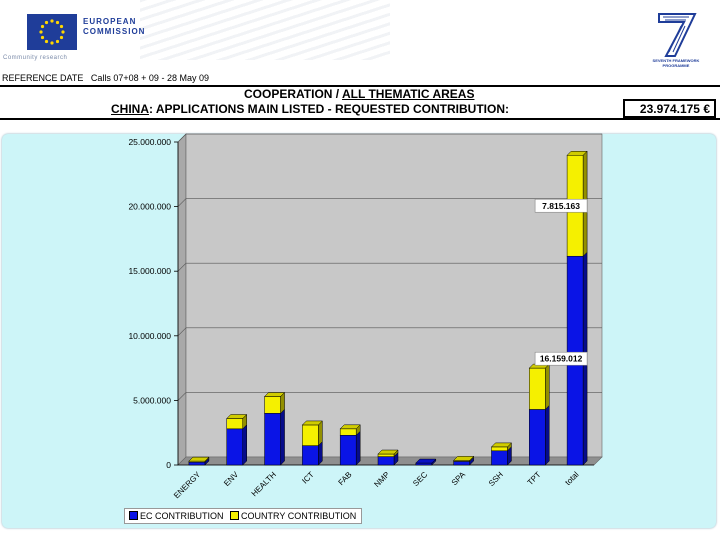 This screenshot has width=720, height=540. Describe the element at coordinates (282, 437) in the screenshot. I see `bar-side-health-ec` at that location.